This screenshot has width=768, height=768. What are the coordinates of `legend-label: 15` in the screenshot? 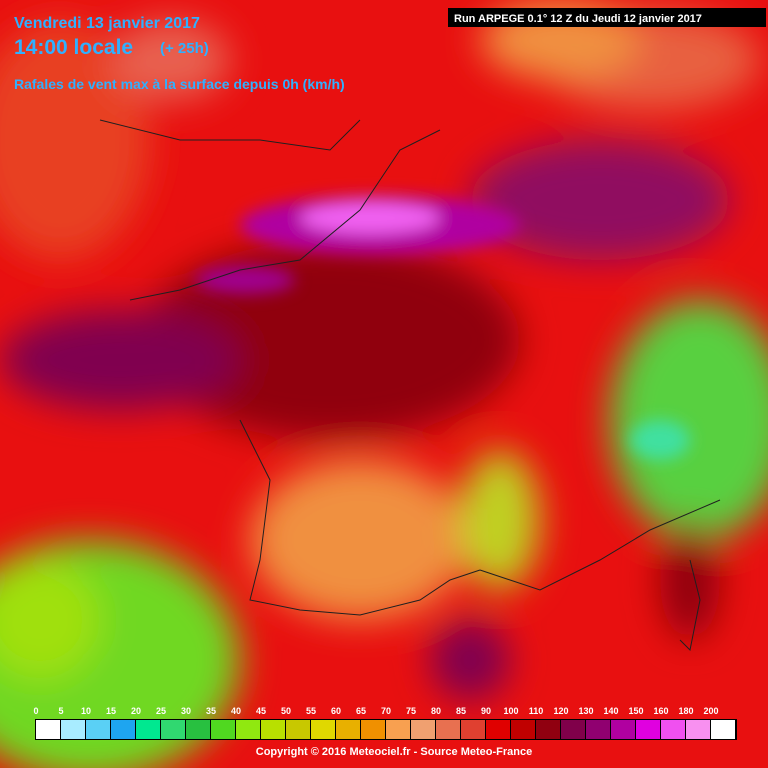 It's located at (111, 711).